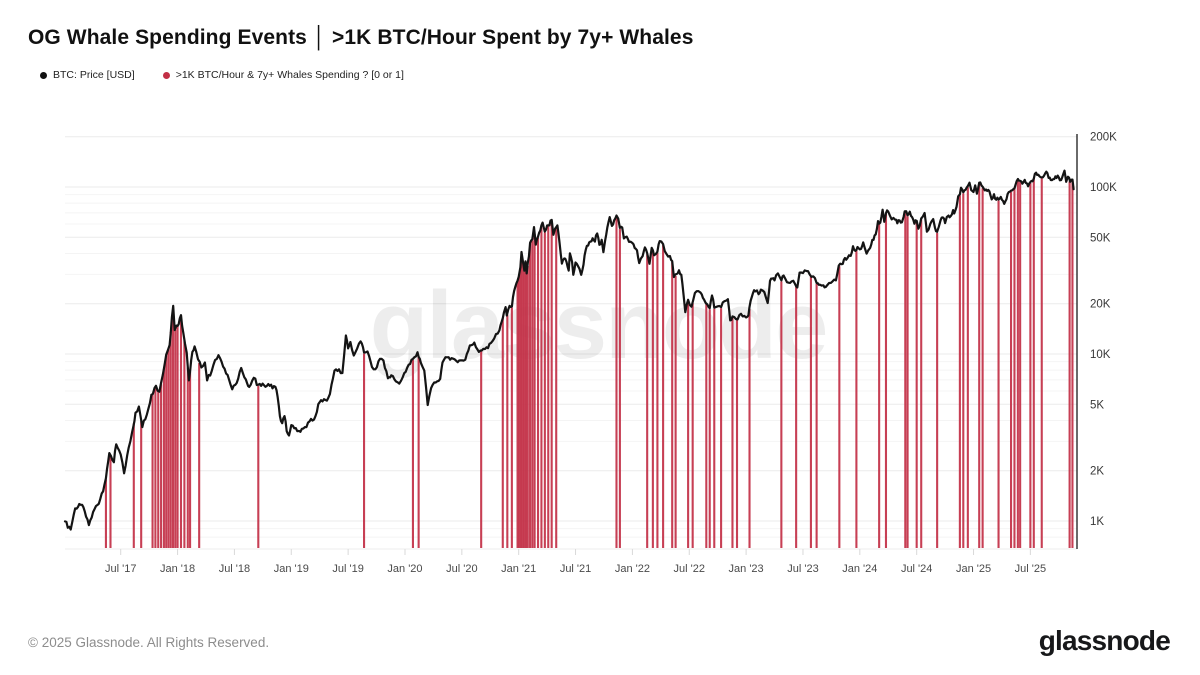  I want to click on legend-label: BTC: Price [USD], so click(94, 75).